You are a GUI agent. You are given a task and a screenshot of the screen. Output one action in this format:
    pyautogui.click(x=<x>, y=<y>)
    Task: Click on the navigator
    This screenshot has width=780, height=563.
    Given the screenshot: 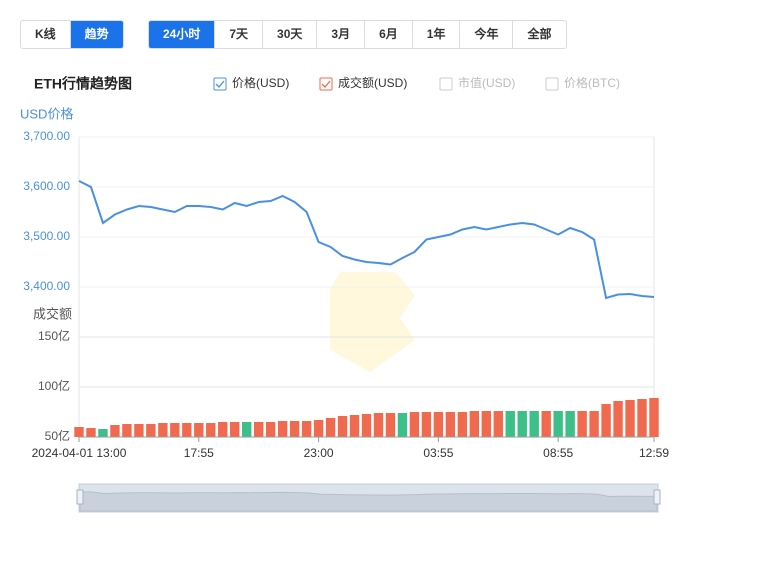 What is the action you would take?
    pyautogui.click(x=368, y=498)
    